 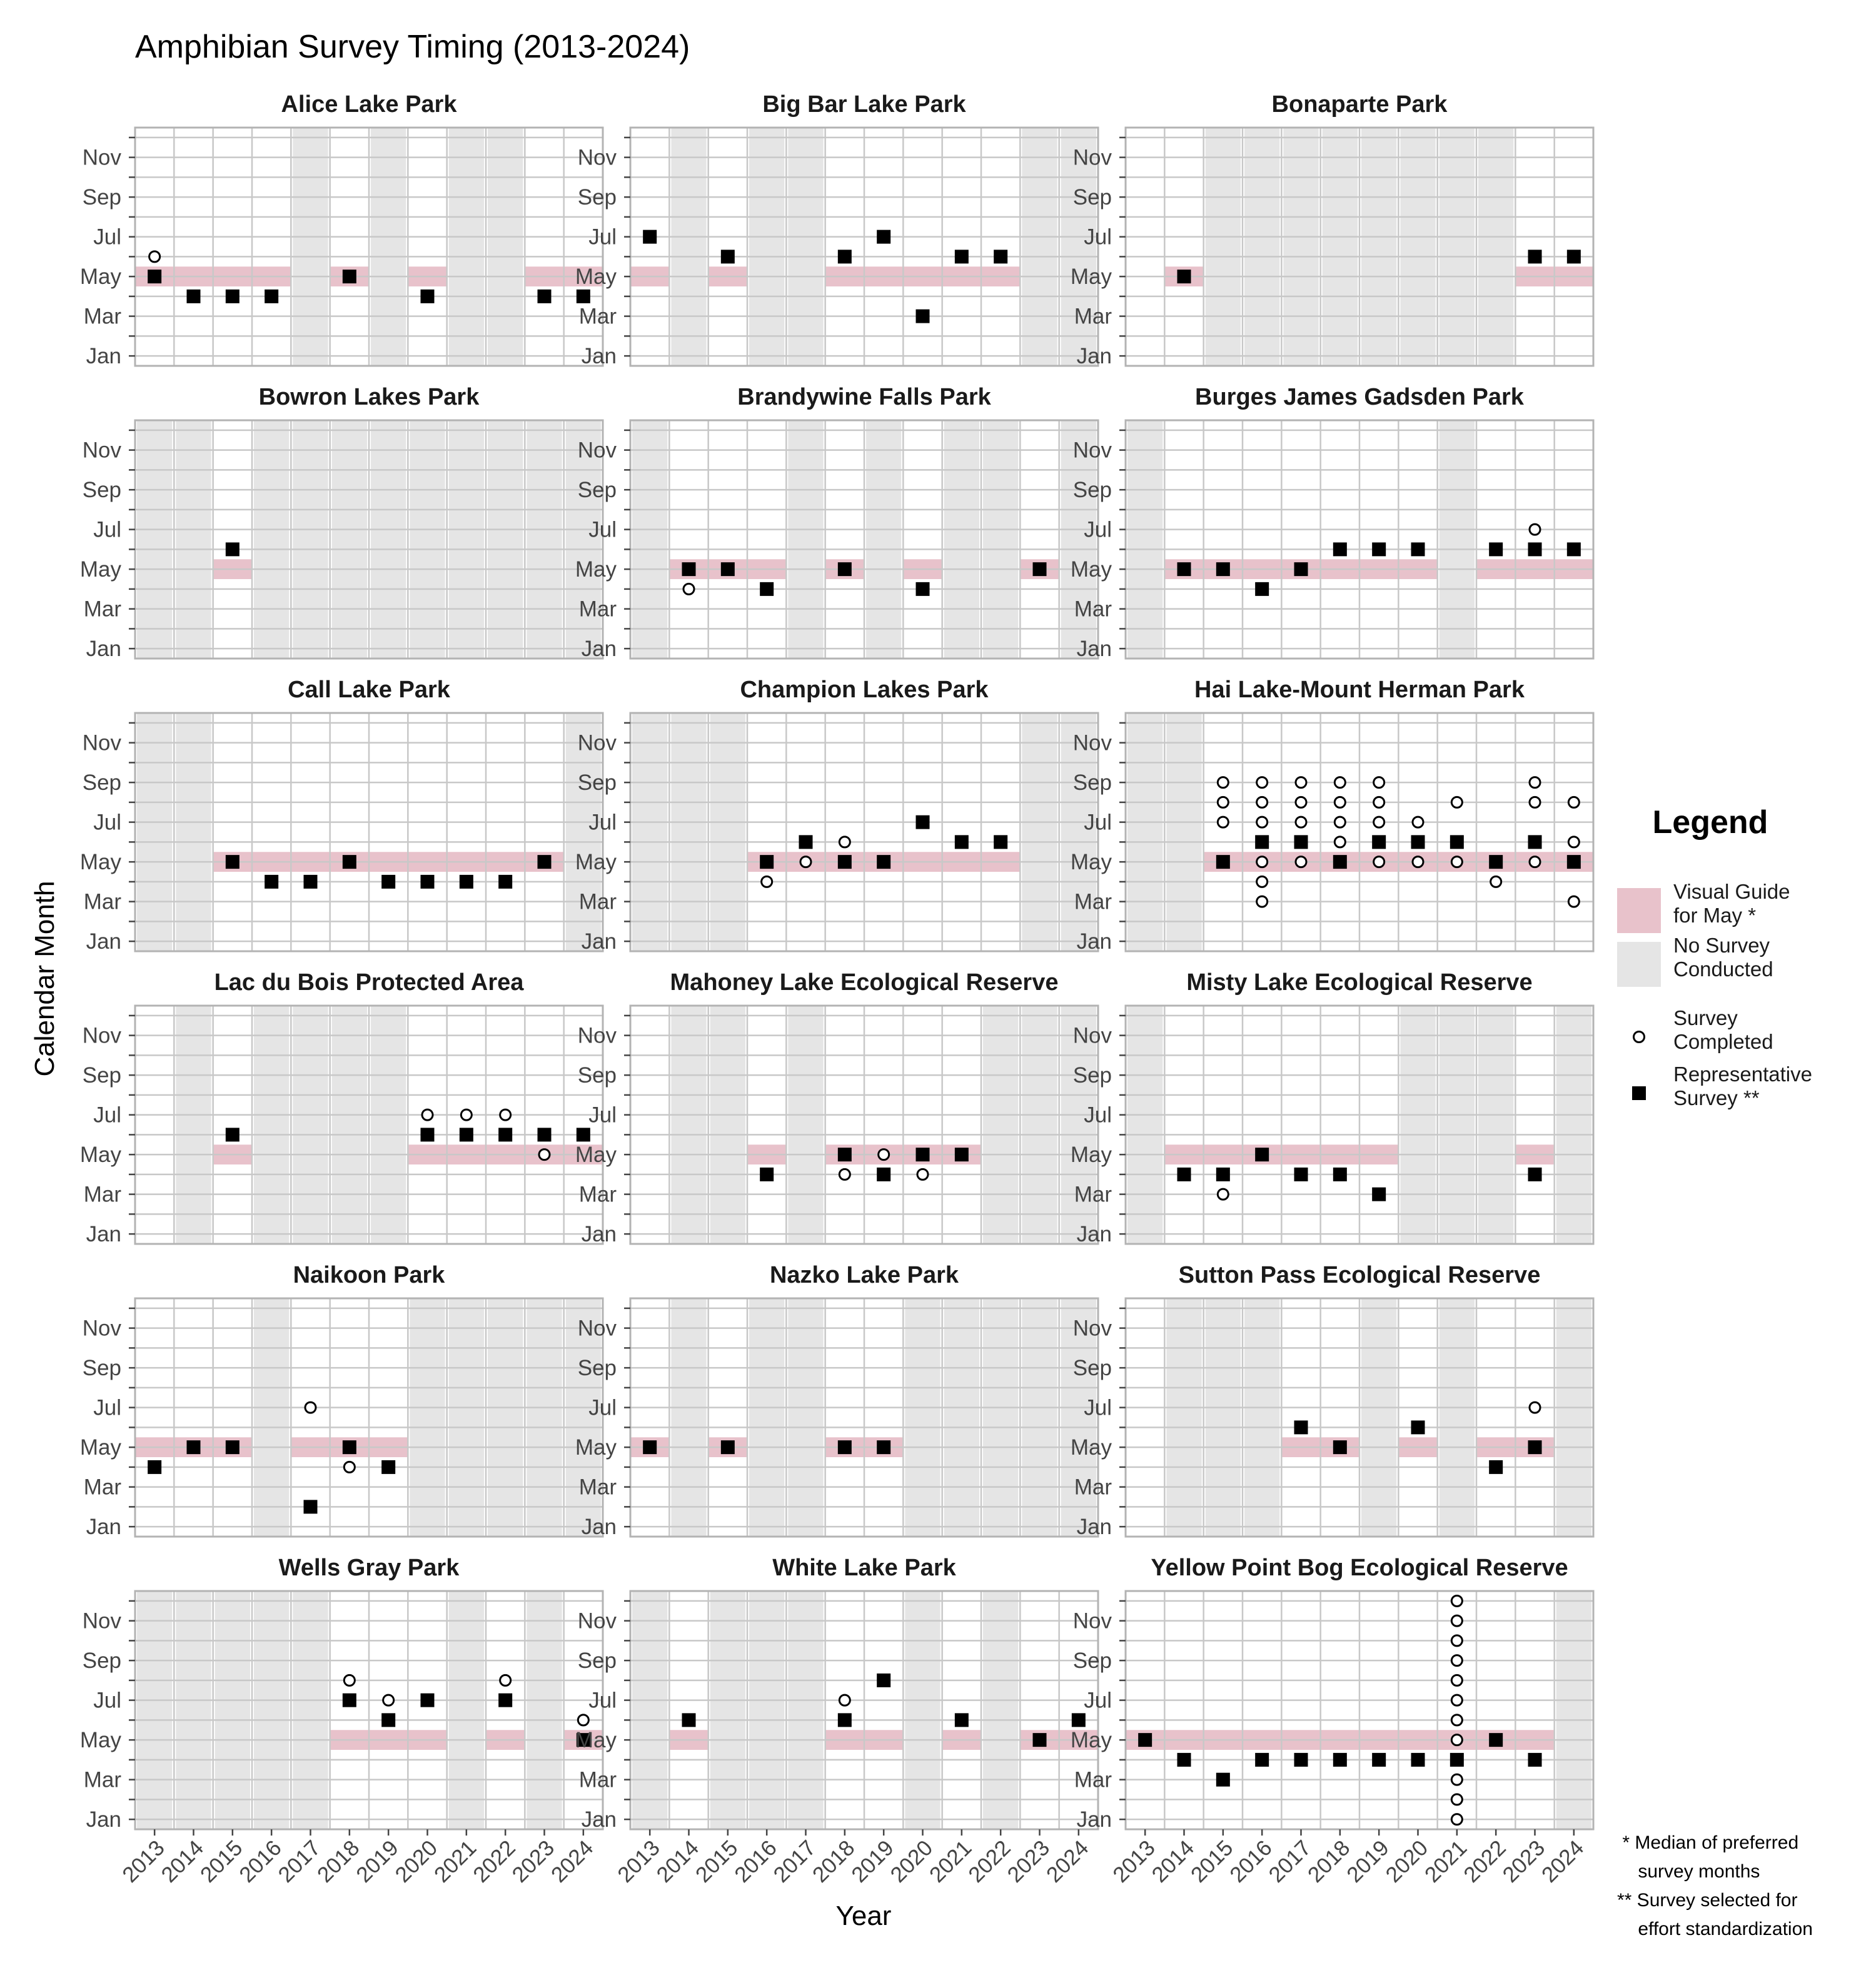 What do you see at coordinates (864, 1568) in the screenshot?
I see `panel-title: White Lake Park` at bounding box center [864, 1568].